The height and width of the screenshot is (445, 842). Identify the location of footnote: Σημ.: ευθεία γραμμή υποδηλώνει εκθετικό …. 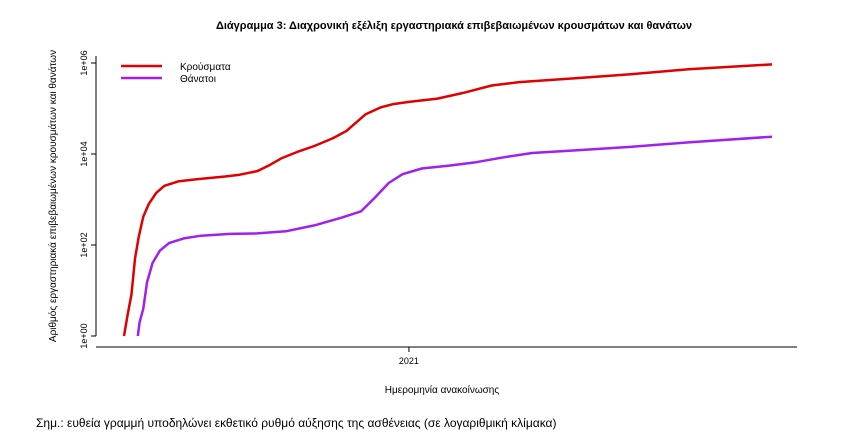
(296, 423).